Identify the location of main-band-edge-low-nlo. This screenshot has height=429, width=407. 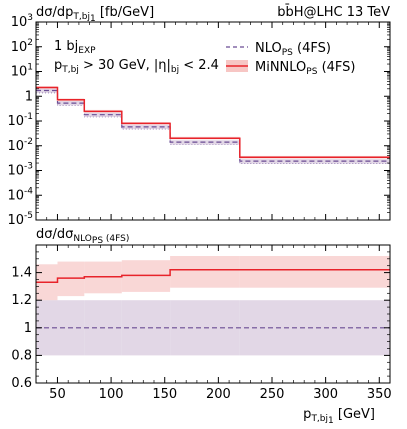
(213, 128).